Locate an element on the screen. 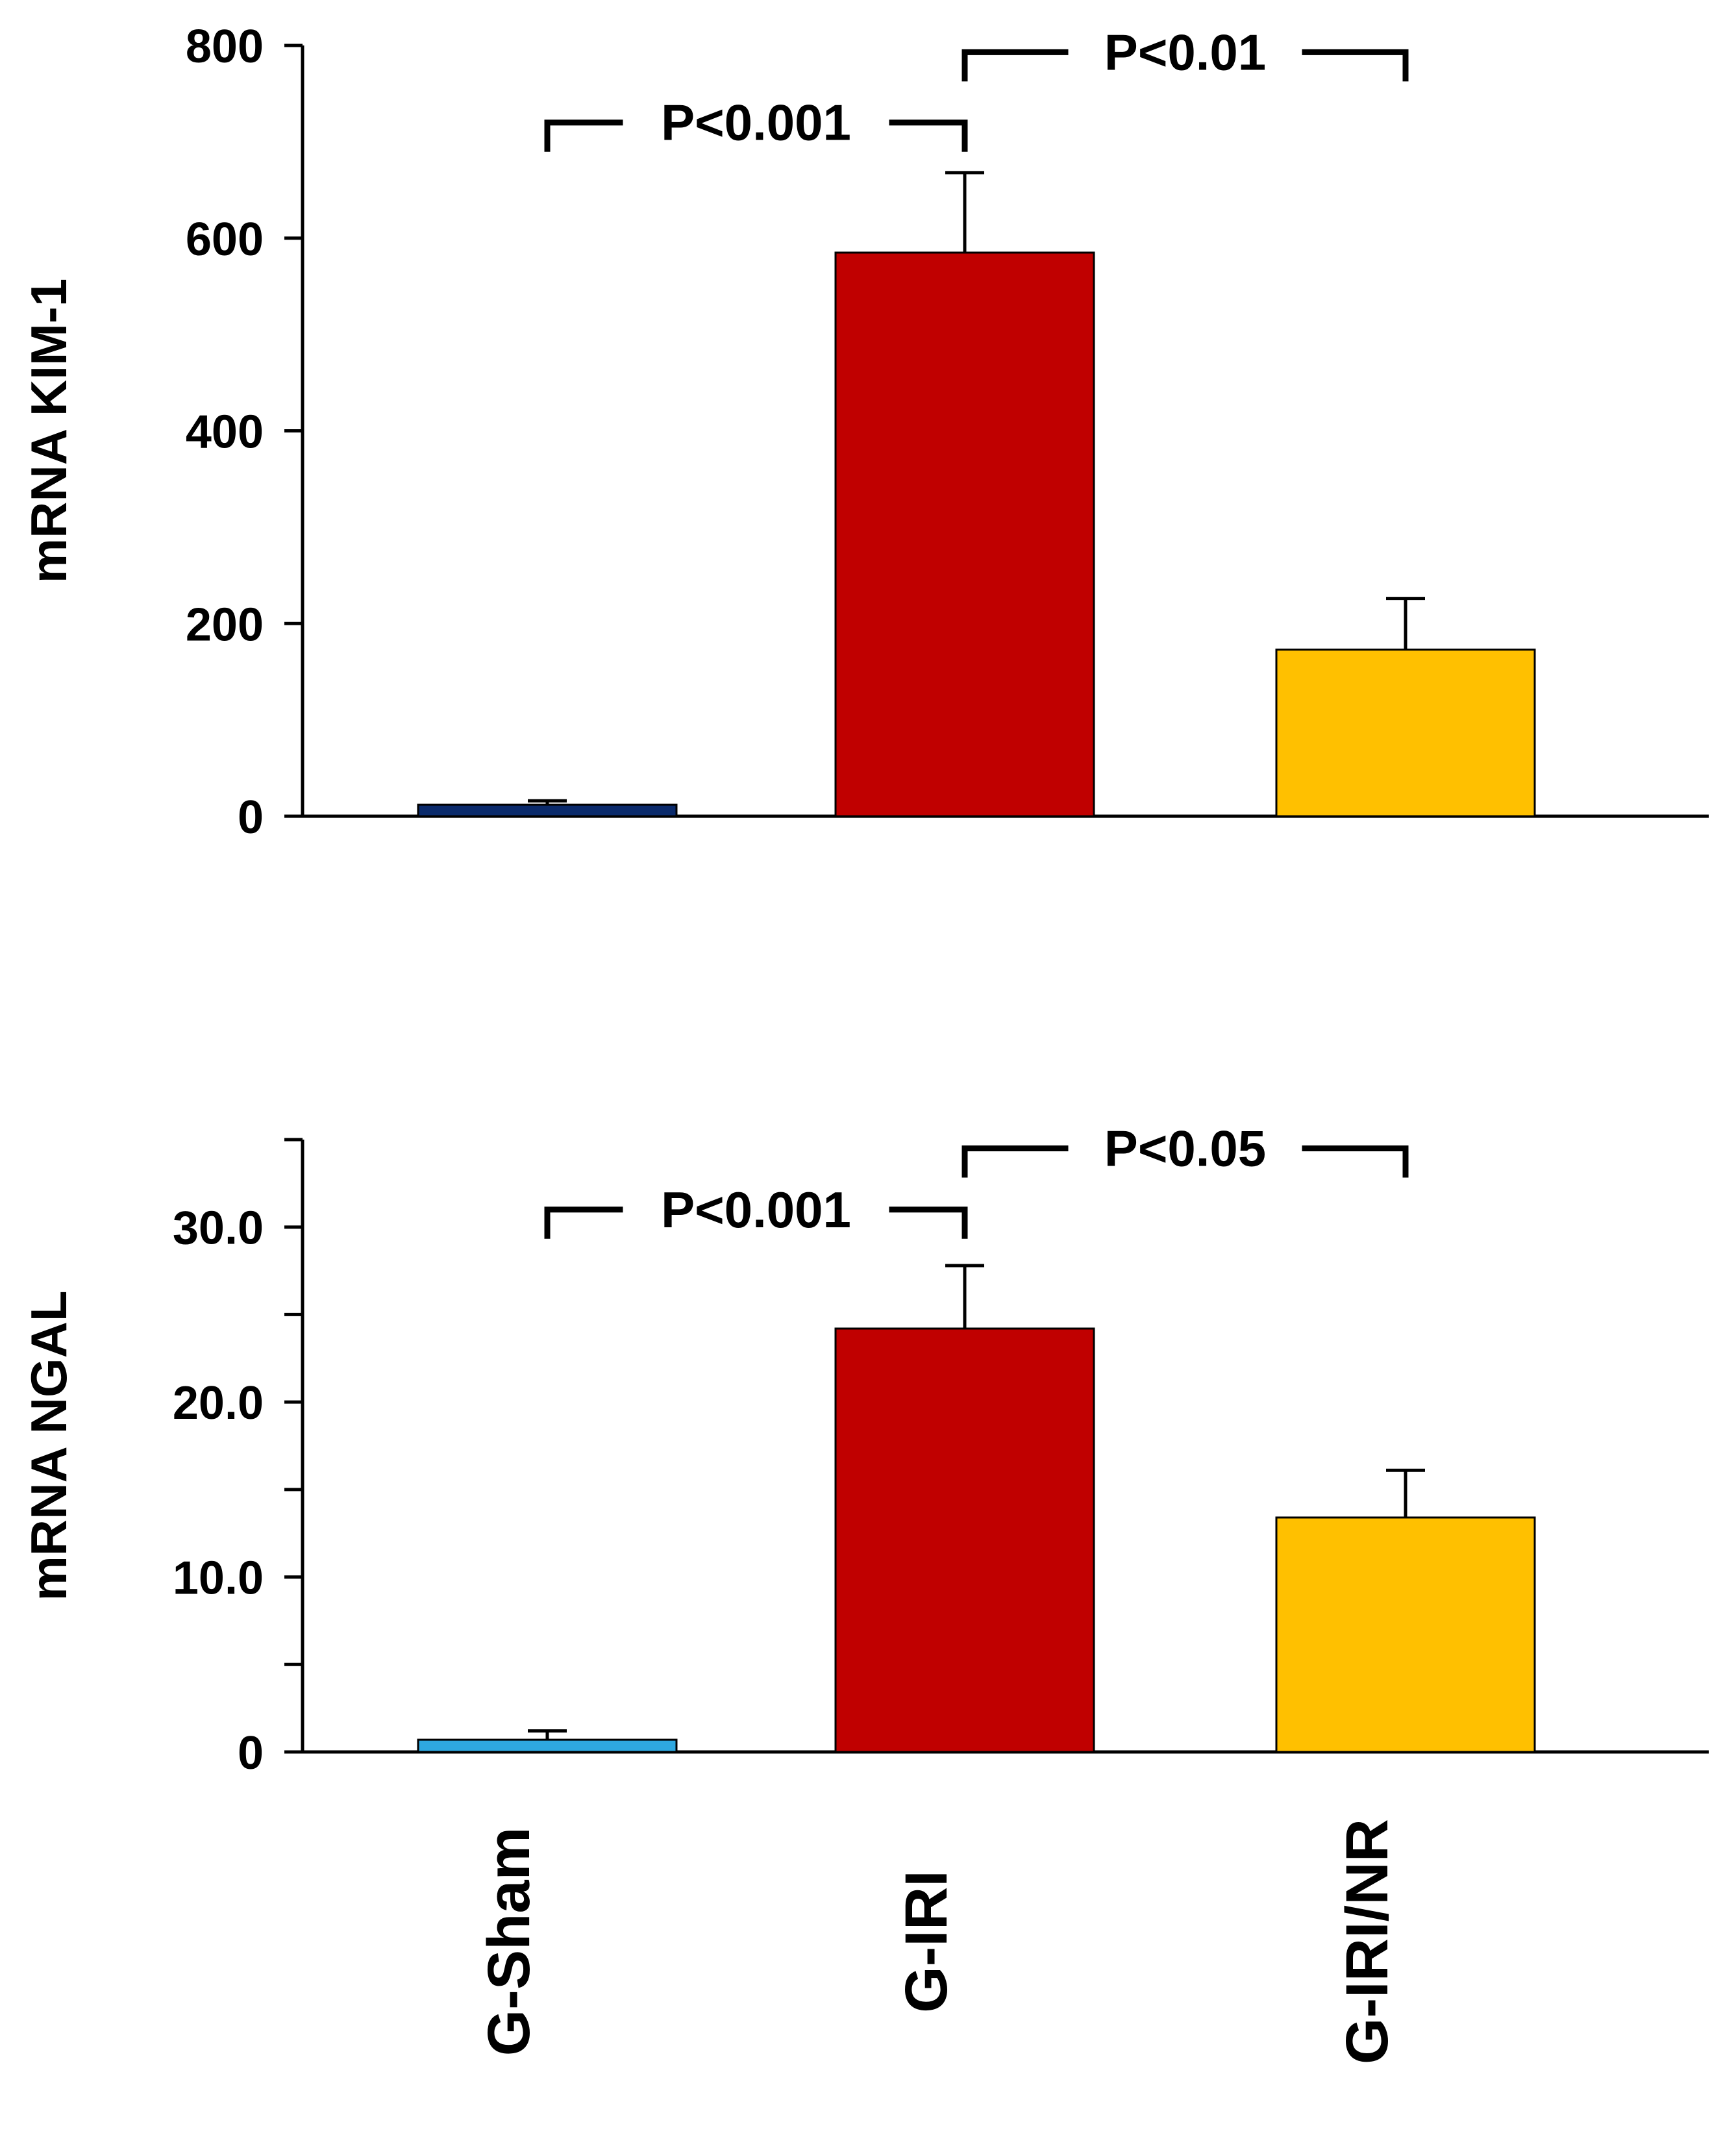 The image size is (1736, 2150). y-axis-title: mRNA KIM-1 is located at coordinates (48, 431).